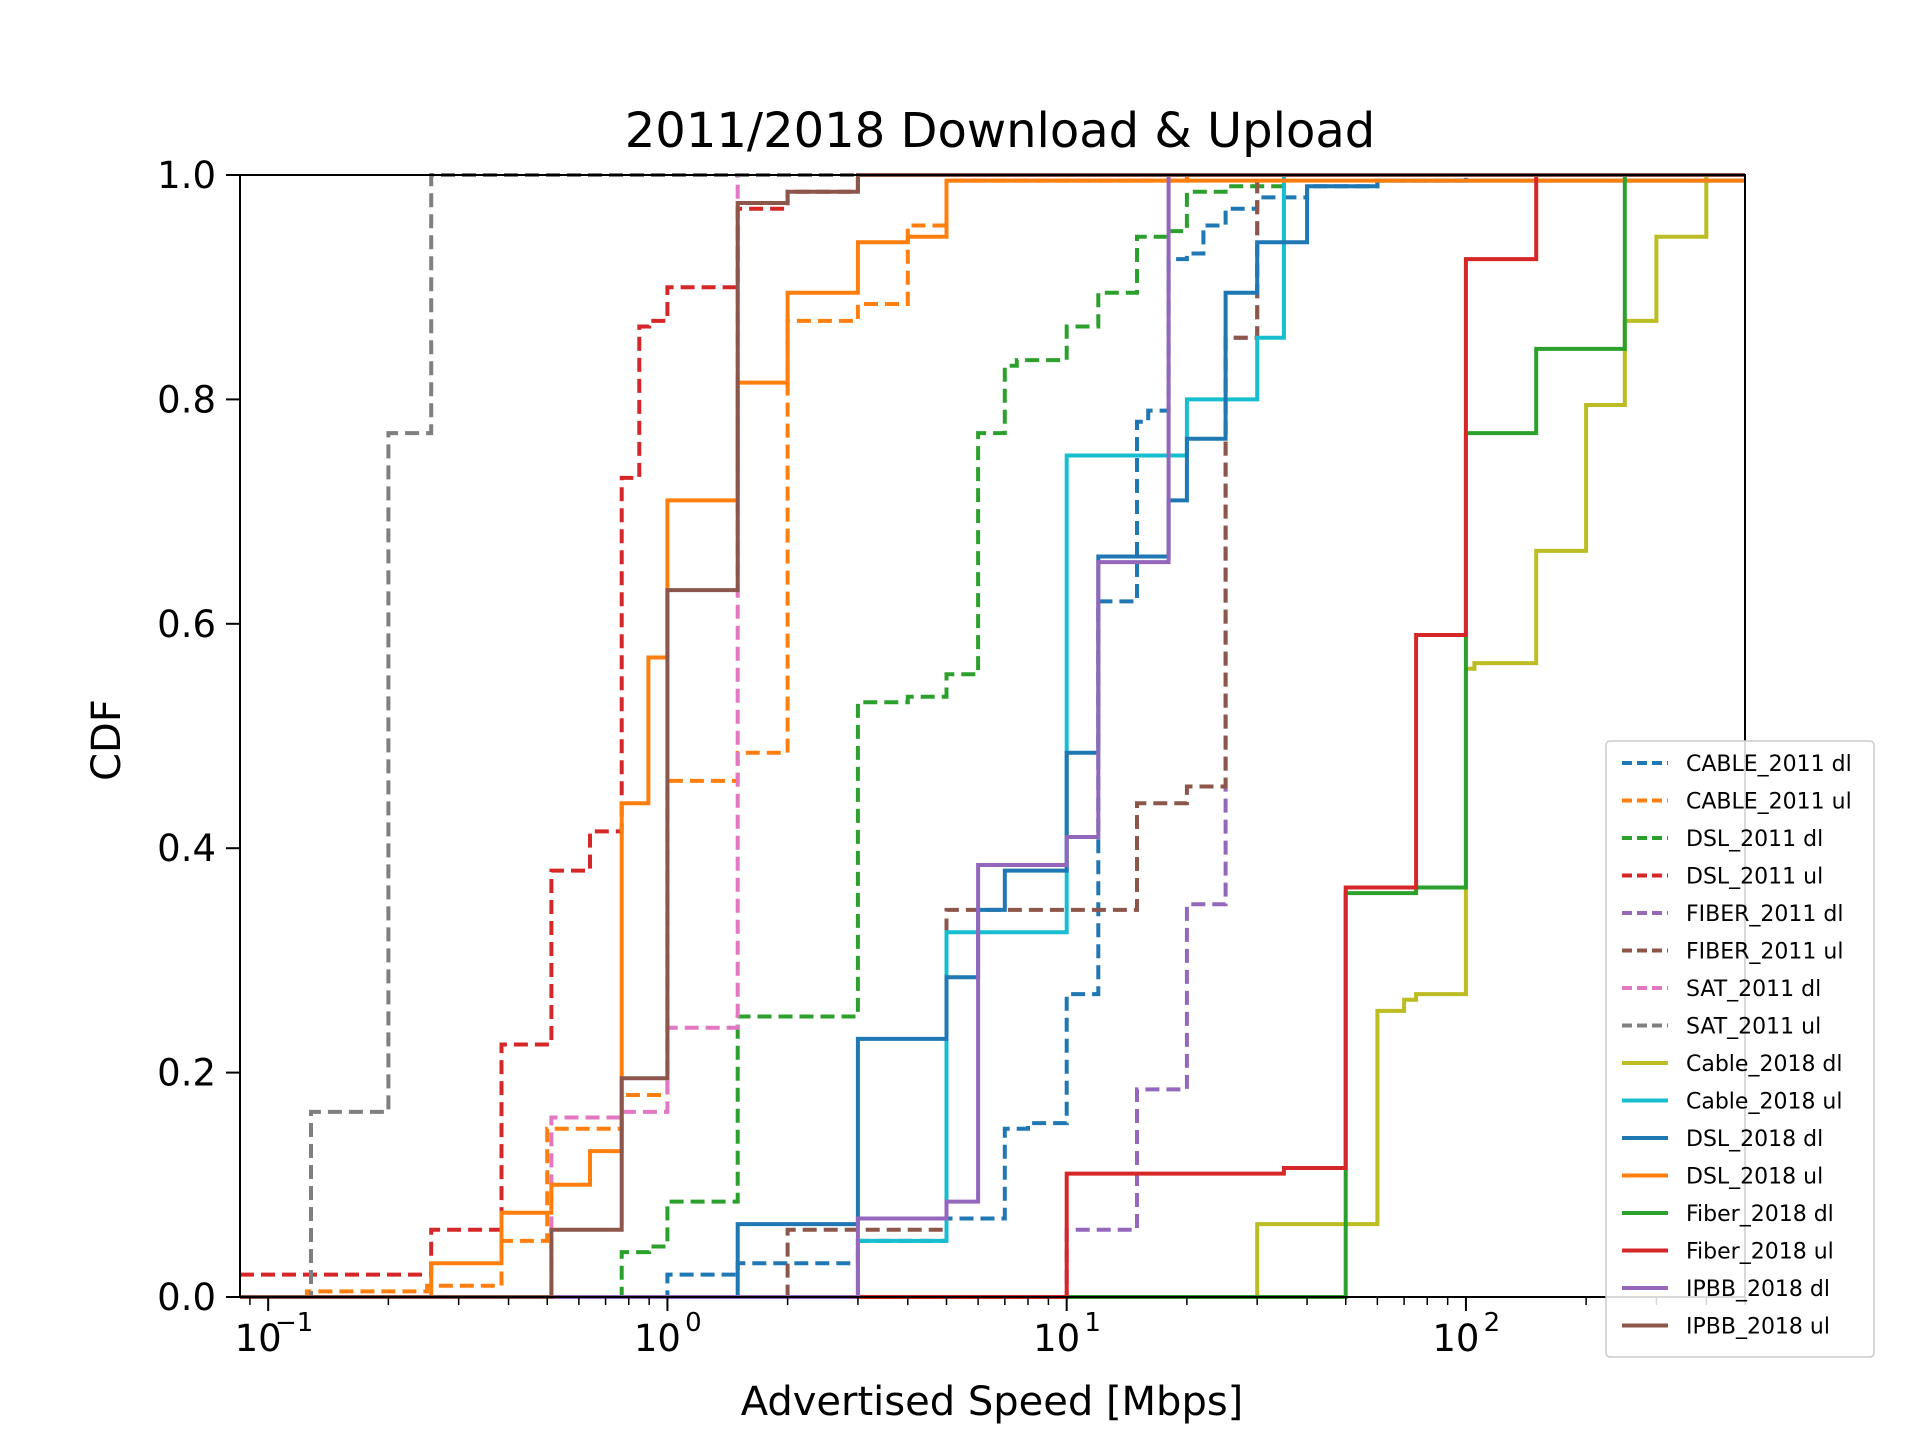 Image resolution: width=1920 pixels, height=1440 pixels. What do you see at coordinates (1764, 1064) in the screenshot?
I see `legend-label: Cable_2018 dl` at bounding box center [1764, 1064].